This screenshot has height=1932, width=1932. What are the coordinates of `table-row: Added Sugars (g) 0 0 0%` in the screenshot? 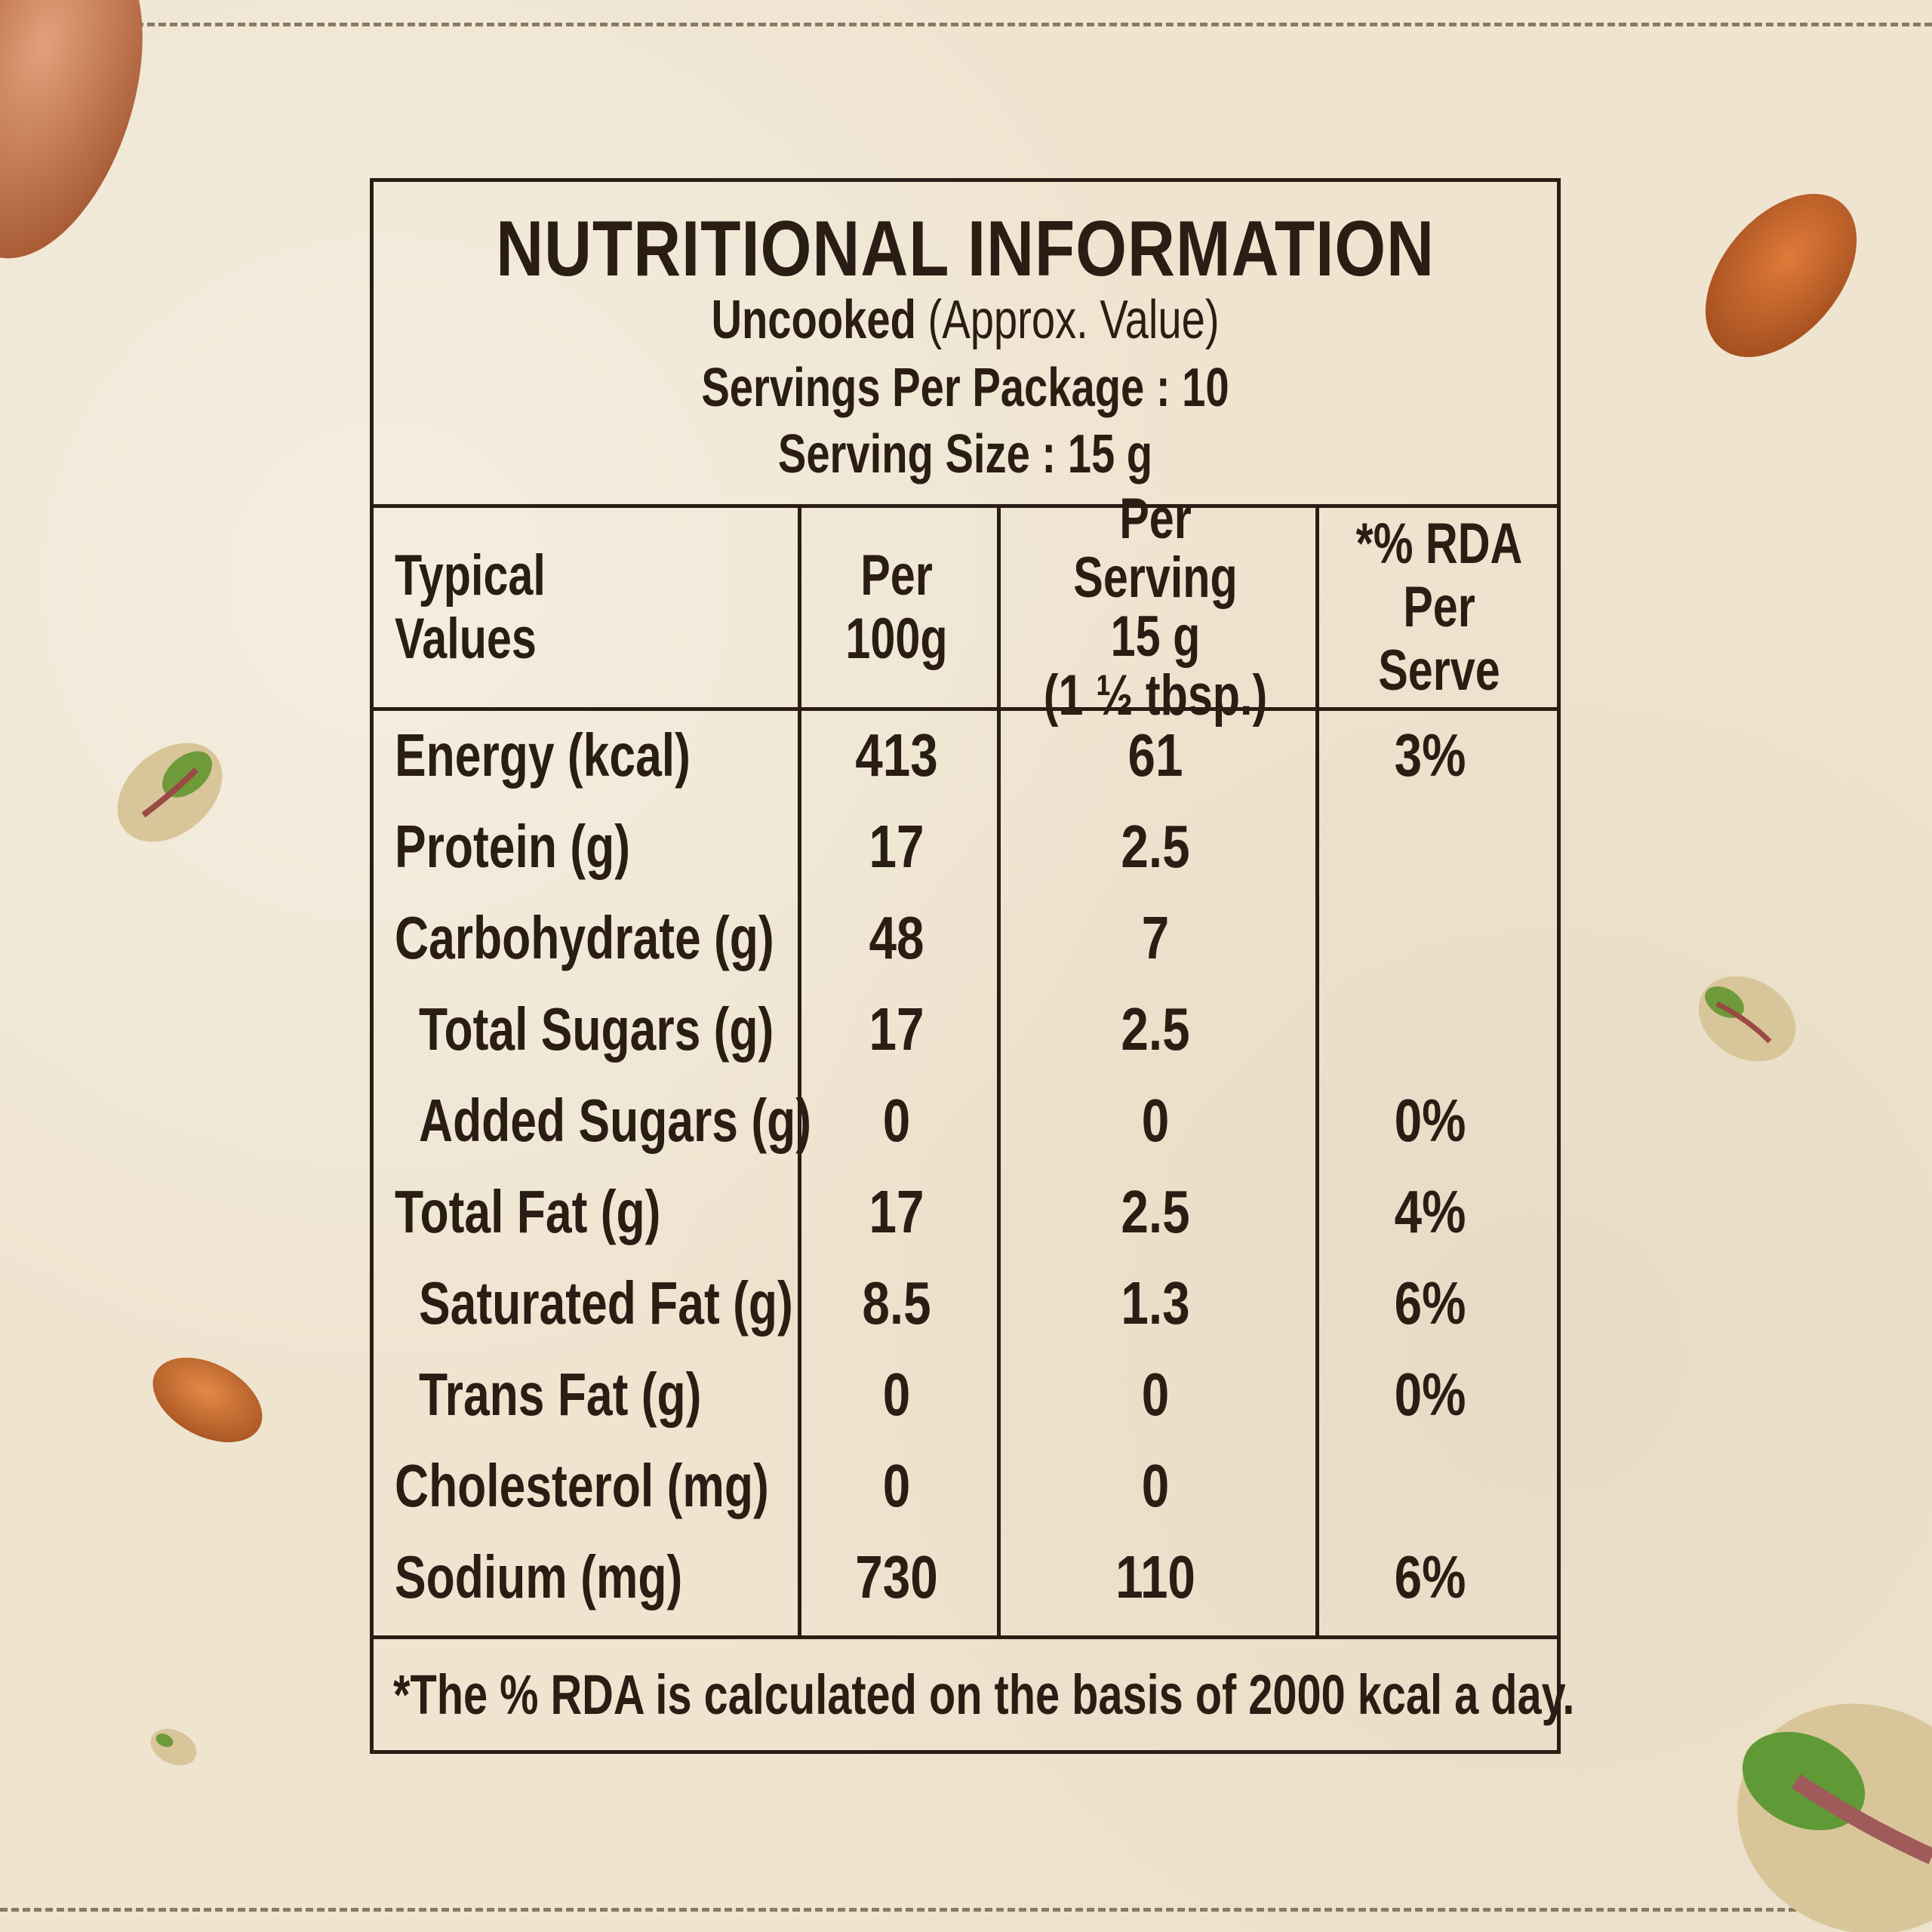 It's located at (942, 1120).